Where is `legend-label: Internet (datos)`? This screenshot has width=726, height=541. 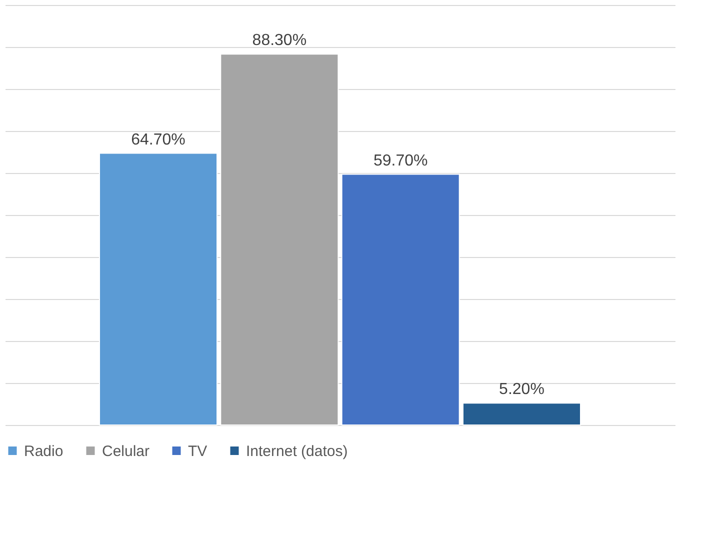
legend-label: Internet (datos) is located at coordinates (297, 451).